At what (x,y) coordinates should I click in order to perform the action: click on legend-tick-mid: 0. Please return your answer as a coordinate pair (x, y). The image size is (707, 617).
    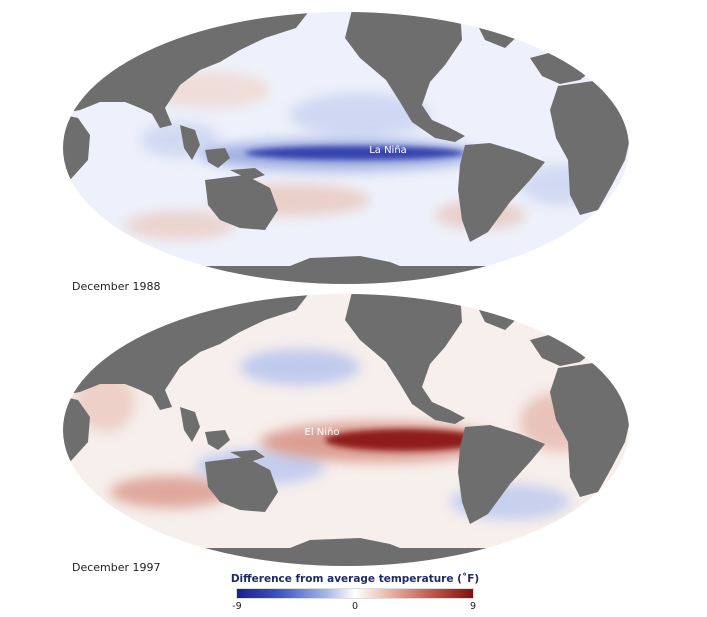
    Looking at the image, I should click on (355, 606).